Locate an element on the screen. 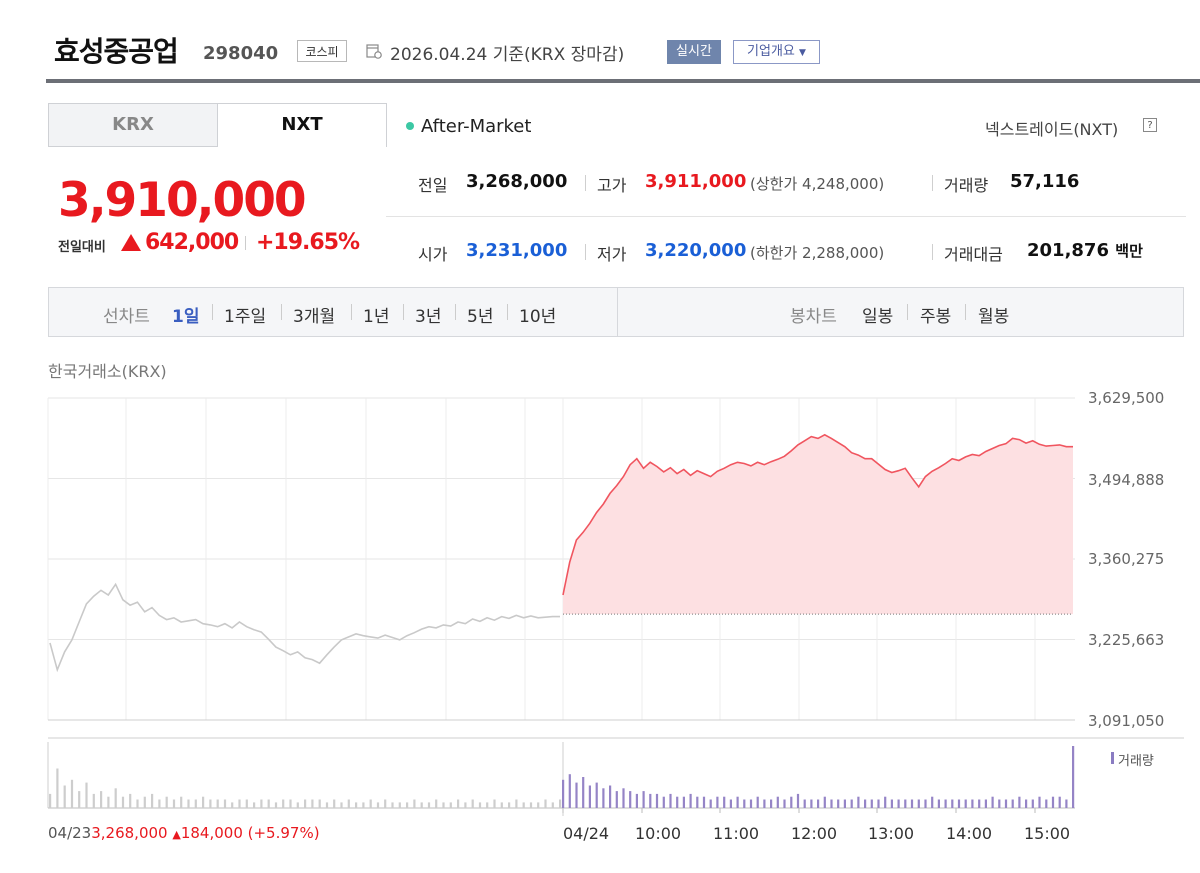 Image resolution: width=1200 pixels, height=873 pixels. exchange-link: 넥스트레이드(NXT) is located at coordinates (1052, 129).